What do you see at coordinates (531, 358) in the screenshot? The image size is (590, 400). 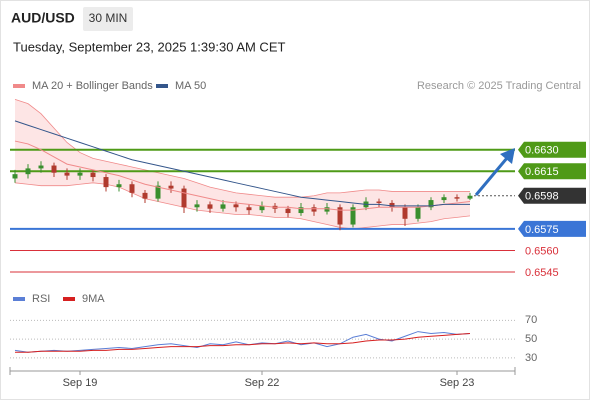 I see `y-tick-label: 30` at bounding box center [531, 358].